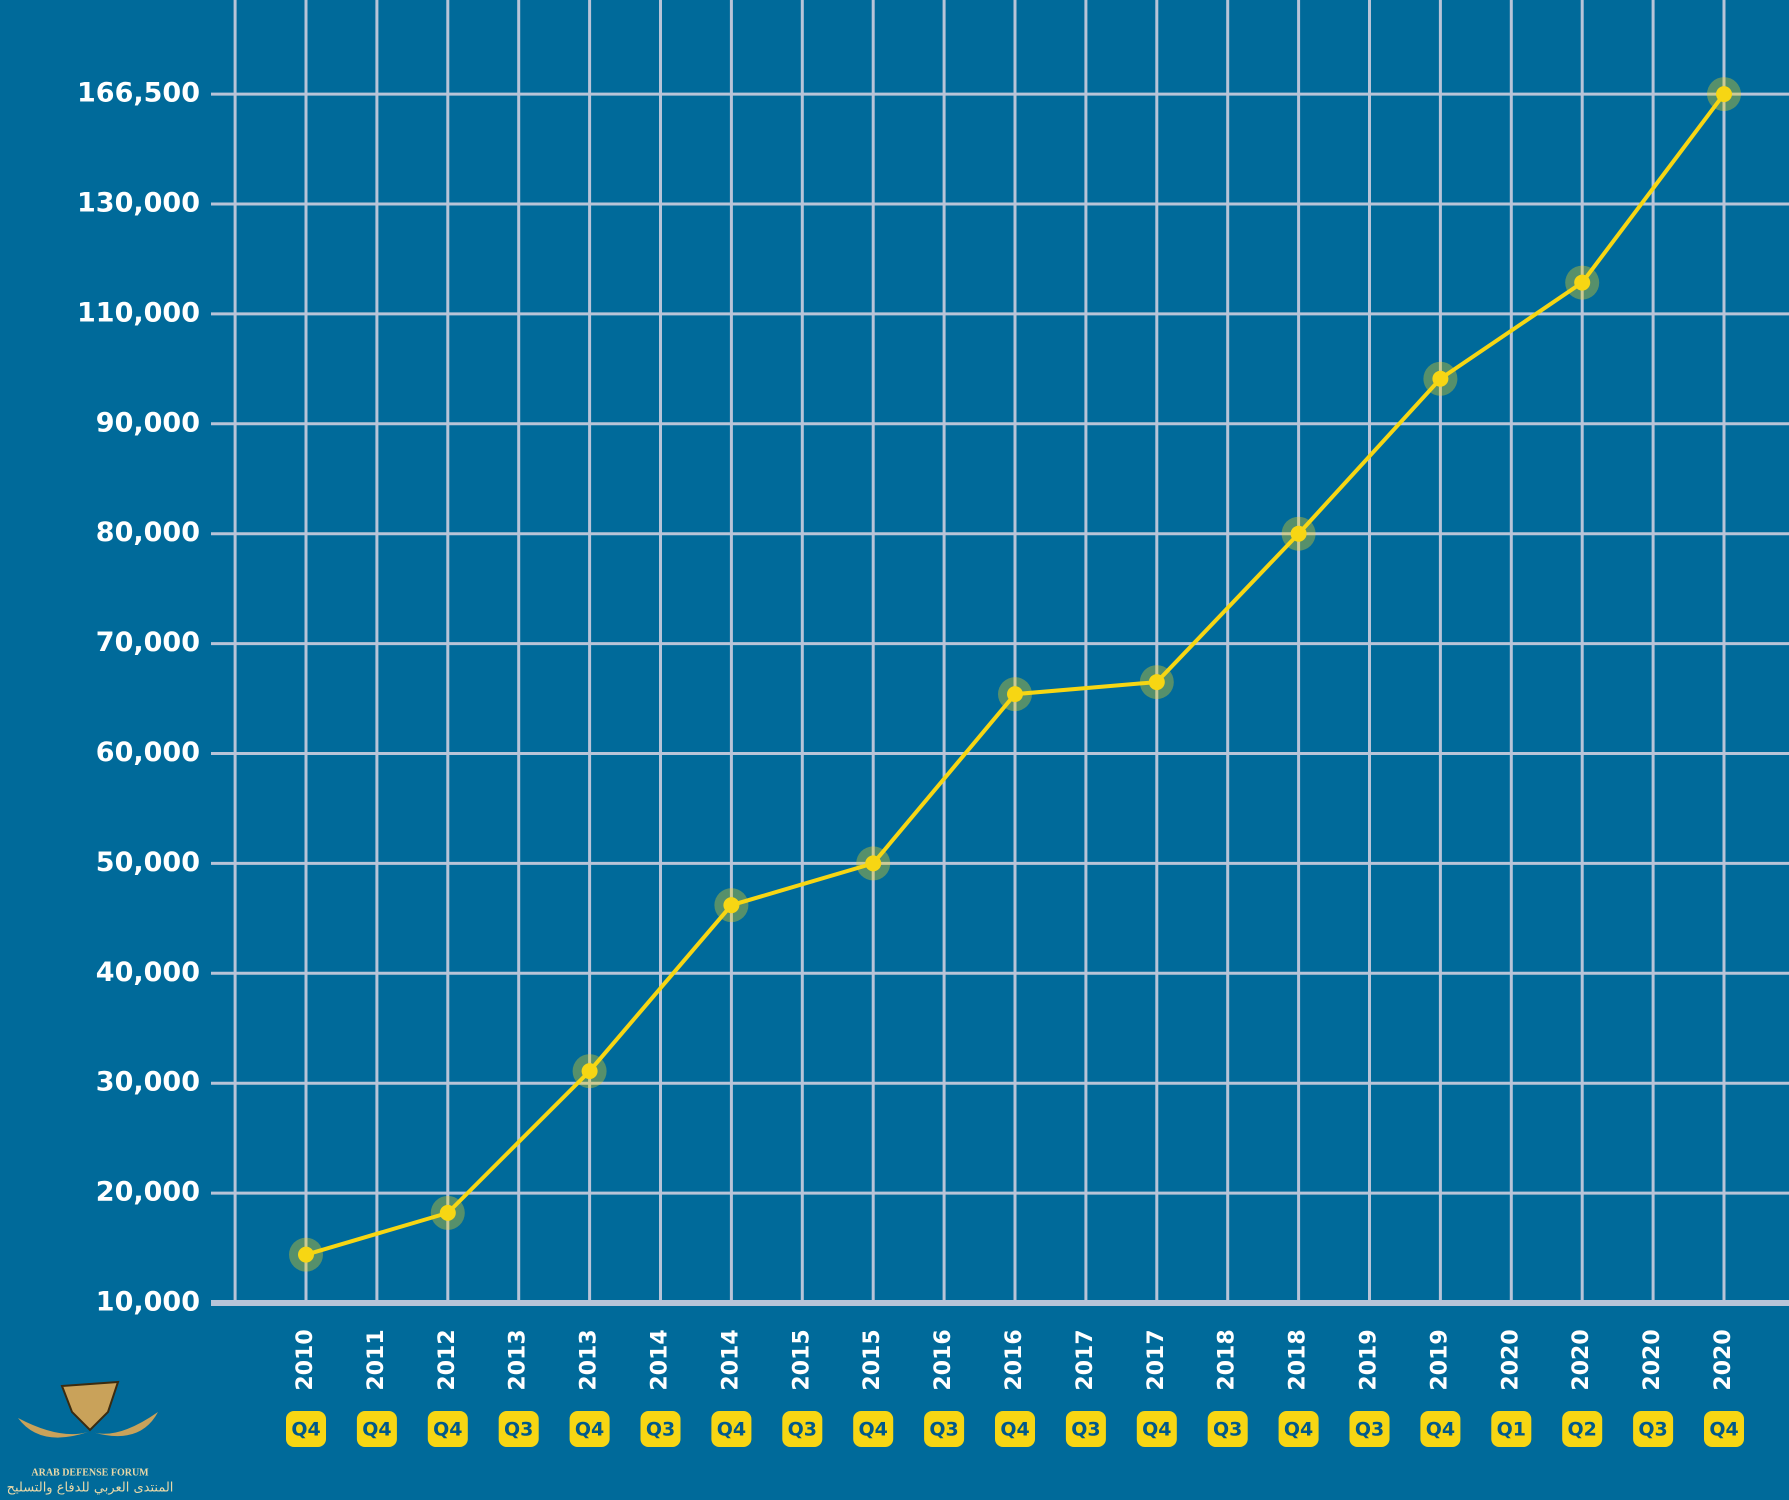 The width and height of the screenshot is (1789, 1500). Describe the element at coordinates (447, 1359) in the screenshot. I see `x-tick-label: 2012` at that location.